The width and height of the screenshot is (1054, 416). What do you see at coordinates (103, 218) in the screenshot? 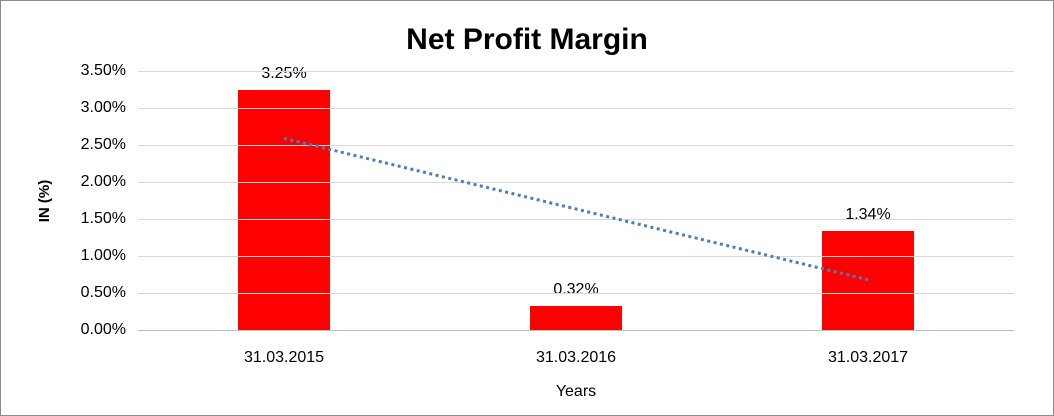
I see `y-tick-label: 1.50%` at bounding box center [103, 218].